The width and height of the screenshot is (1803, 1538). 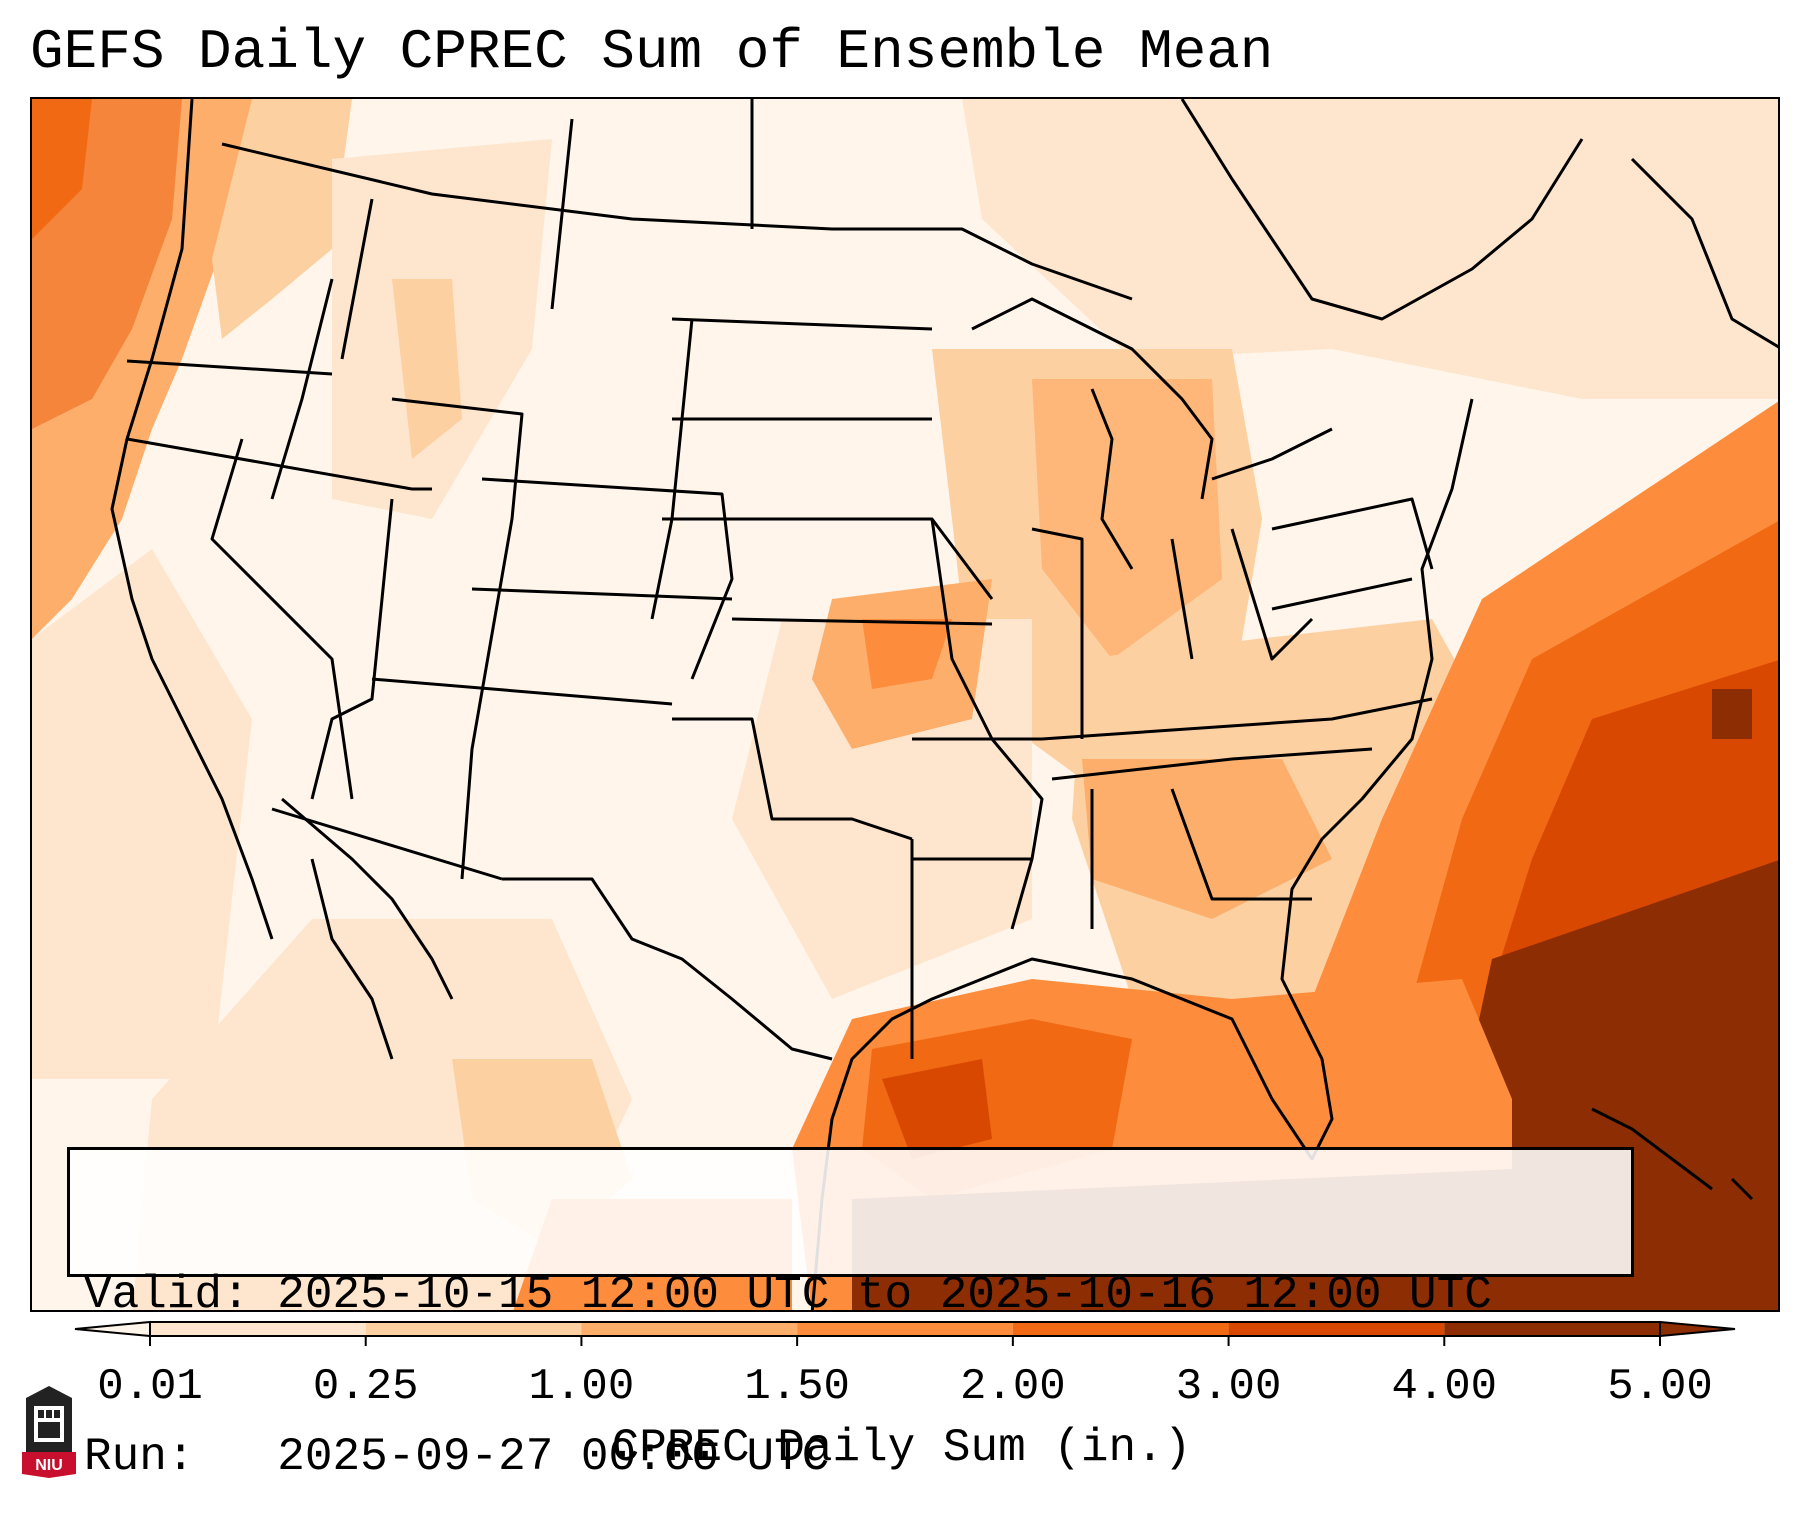 What do you see at coordinates (581, 1387) in the screenshot?
I see `colorbar-tick-label: 1.00` at bounding box center [581, 1387].